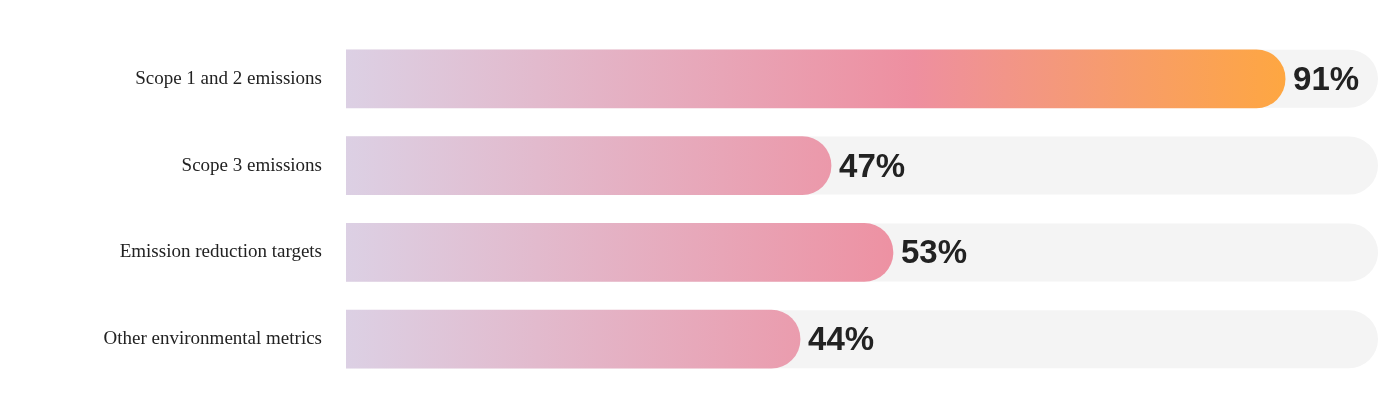  I want to click on data-label: 44%, so click(841, 339).